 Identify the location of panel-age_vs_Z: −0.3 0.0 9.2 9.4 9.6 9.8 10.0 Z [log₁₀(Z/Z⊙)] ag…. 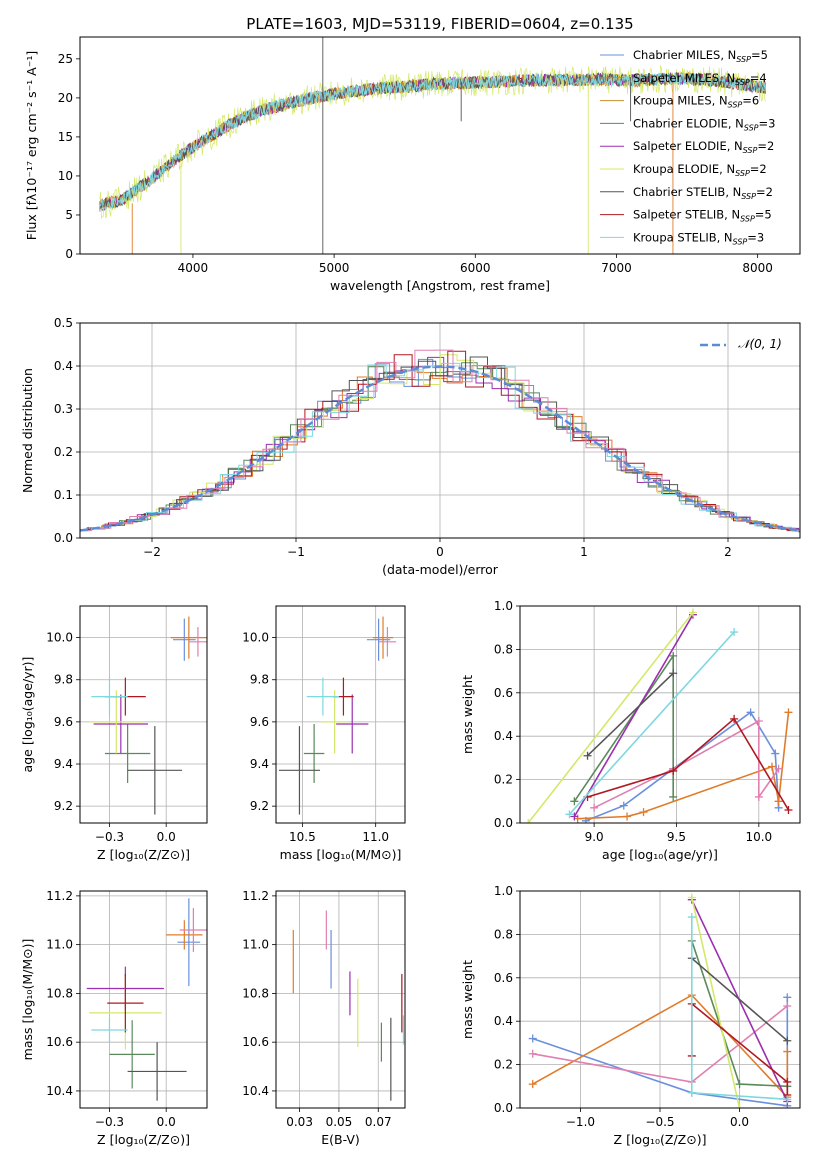
(114, 733).